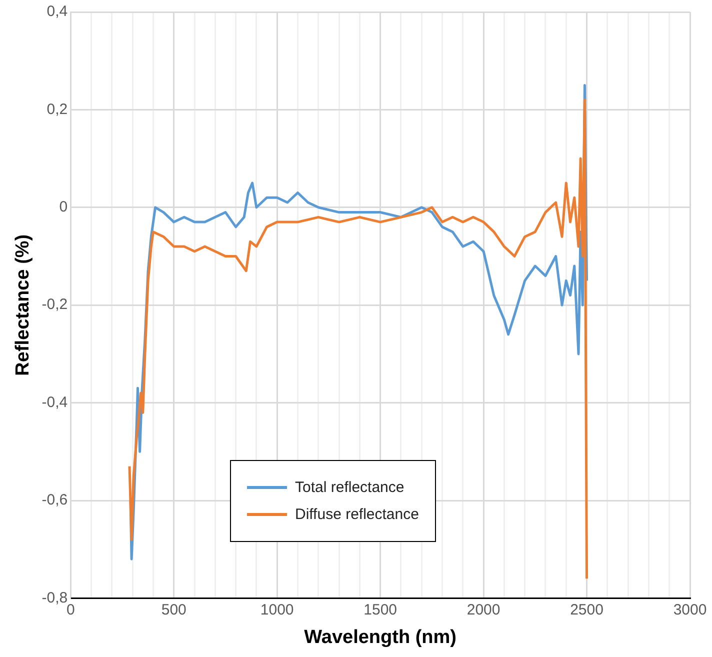  I want to click on y-tick-label: 0,4, so click(57, 11).